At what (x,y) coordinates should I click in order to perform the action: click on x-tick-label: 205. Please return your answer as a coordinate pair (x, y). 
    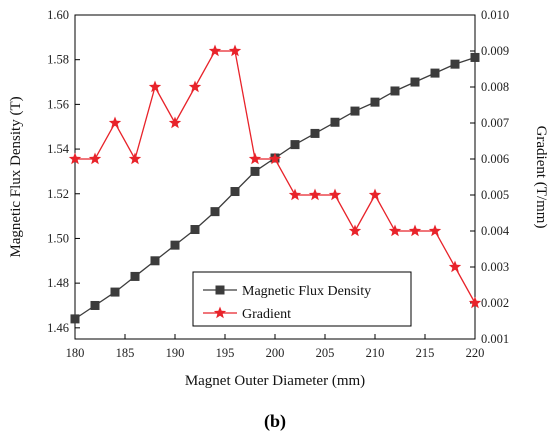
    Looking at the image, I should click on (325, 353).